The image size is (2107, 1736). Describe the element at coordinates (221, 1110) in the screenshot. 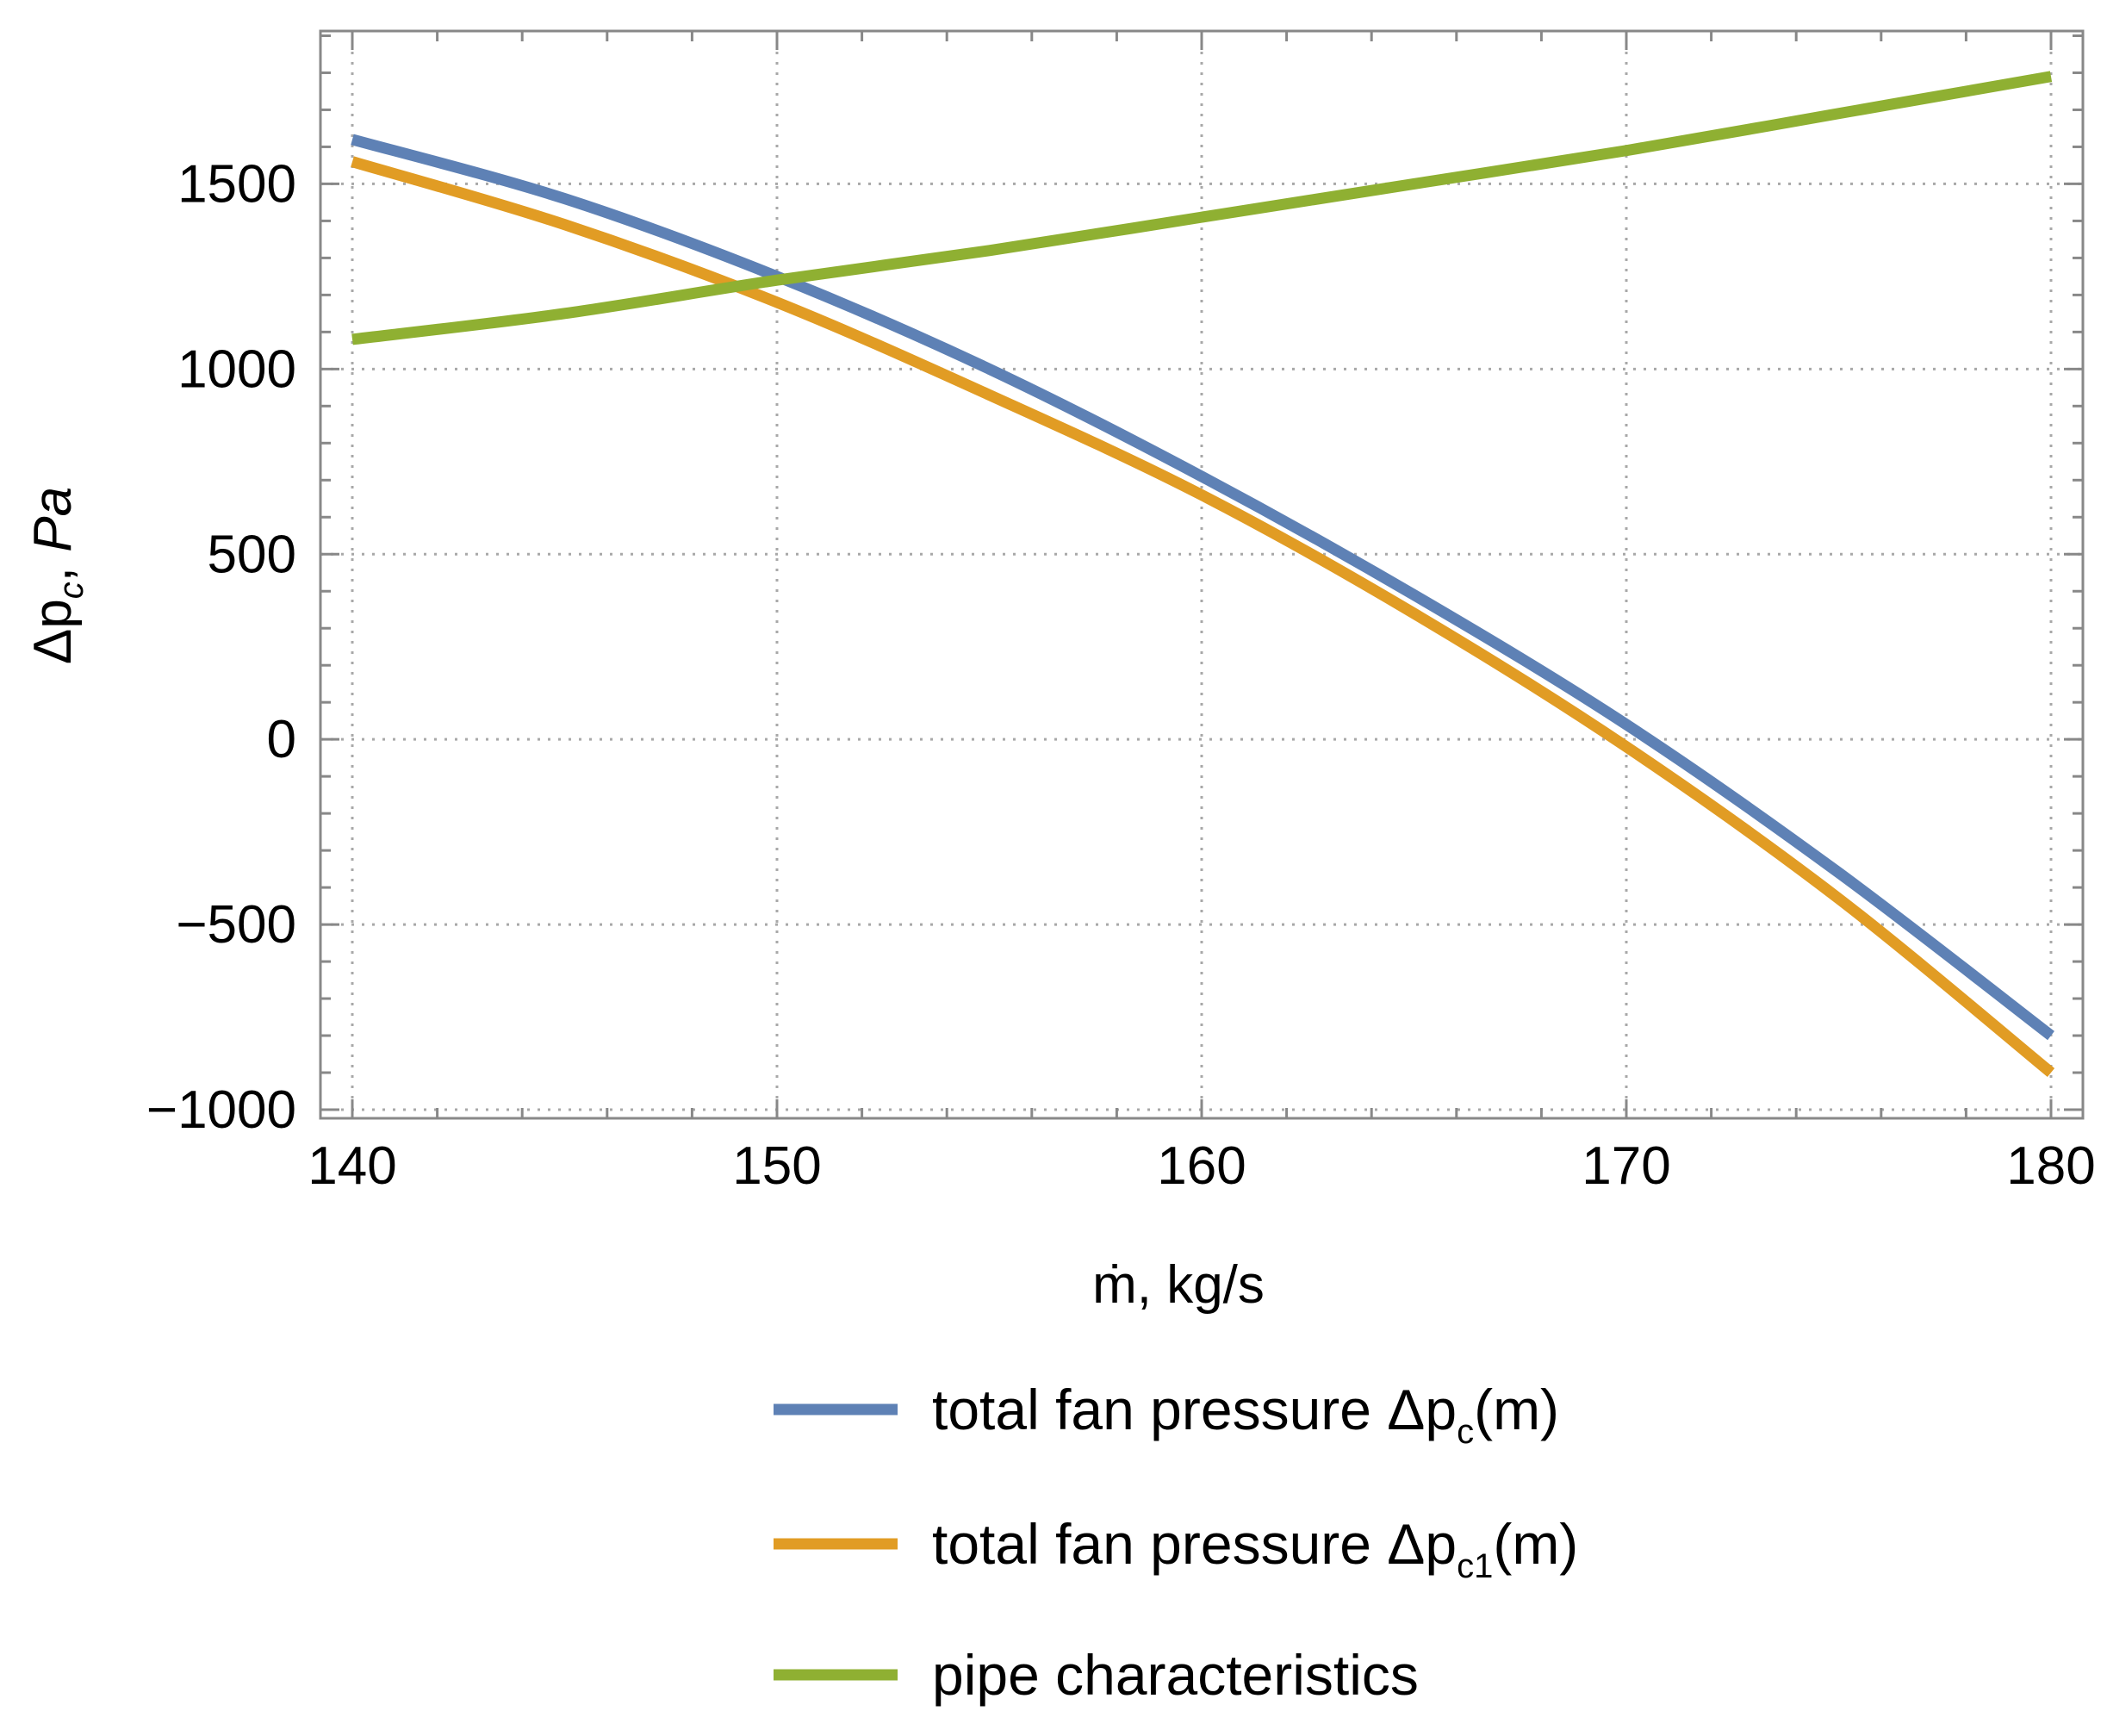

I see `y-tick-label: −1000` at that location.